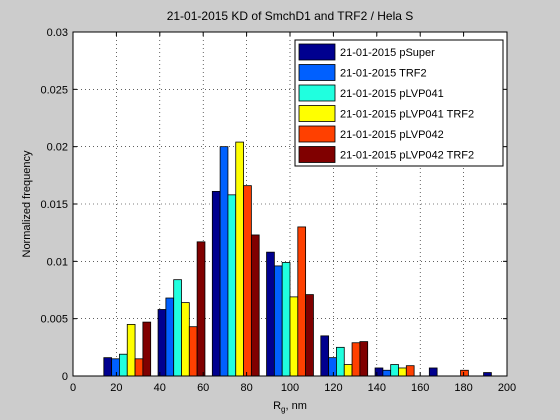  What do you see at coordinates (392, 135) in the screenshot?
I see `legend-label-5: 21-01-2015 pLVP042` at bounding box center [392, 135].